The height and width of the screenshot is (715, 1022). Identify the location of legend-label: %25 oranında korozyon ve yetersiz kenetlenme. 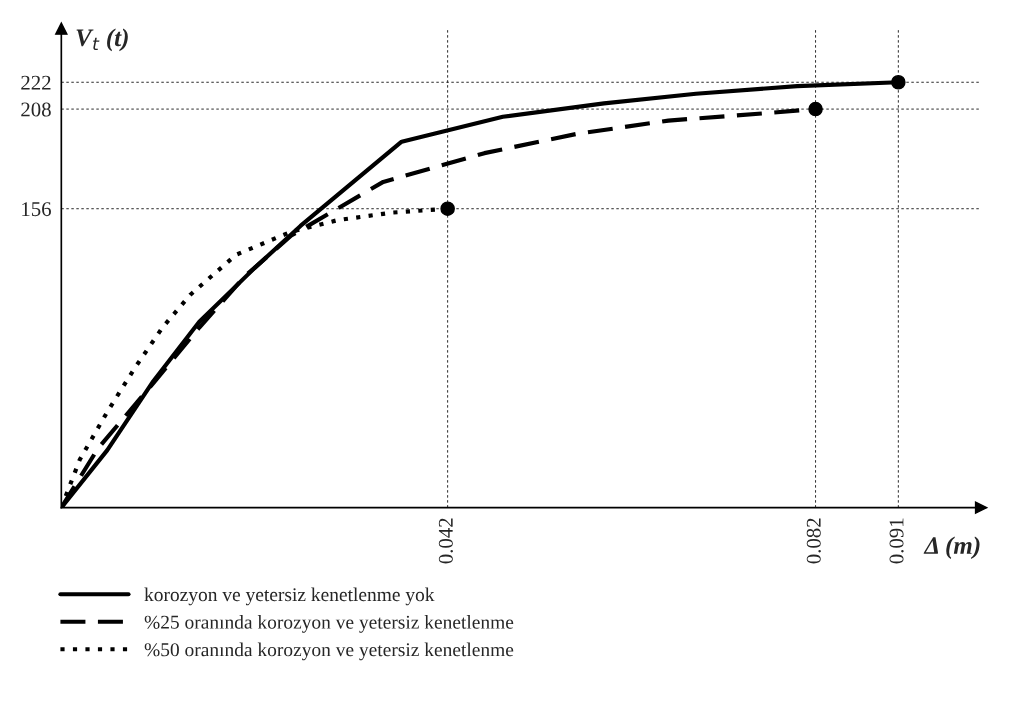
(329, 624).